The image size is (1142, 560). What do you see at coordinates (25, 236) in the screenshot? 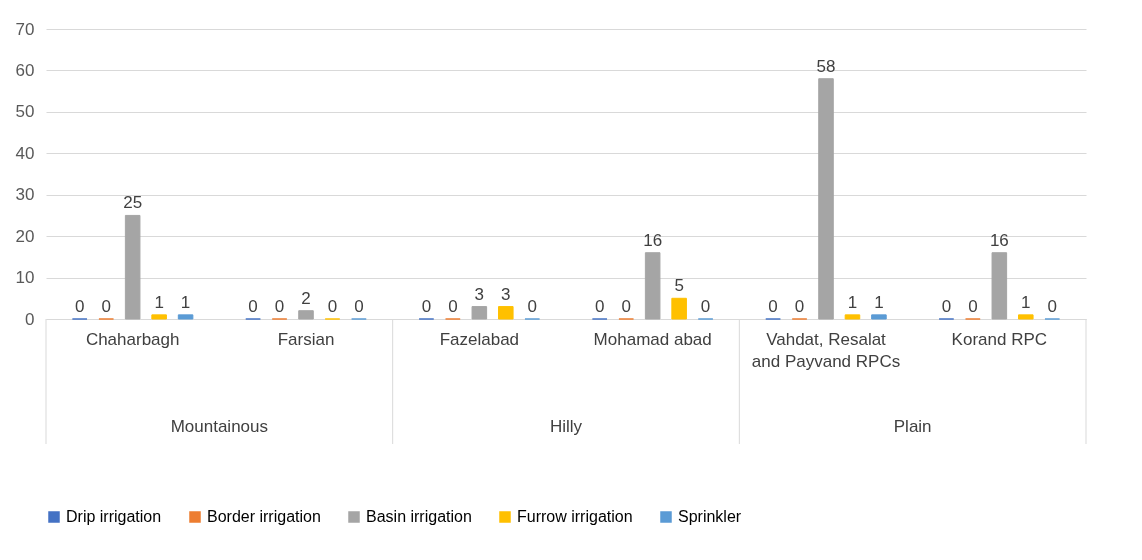
I see `y-tick-label: 20` at bounding box center [25, 236].